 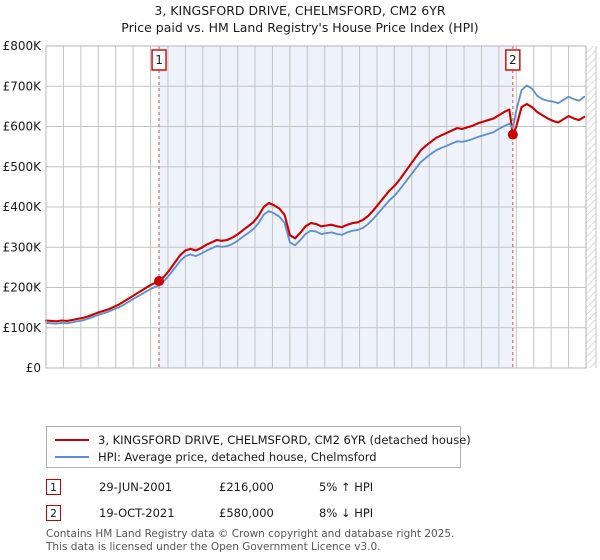 What do you see at coordinates (23, 46) in the screenshot?
I see `svg-text: £800K` at bounding box center [23, 46].